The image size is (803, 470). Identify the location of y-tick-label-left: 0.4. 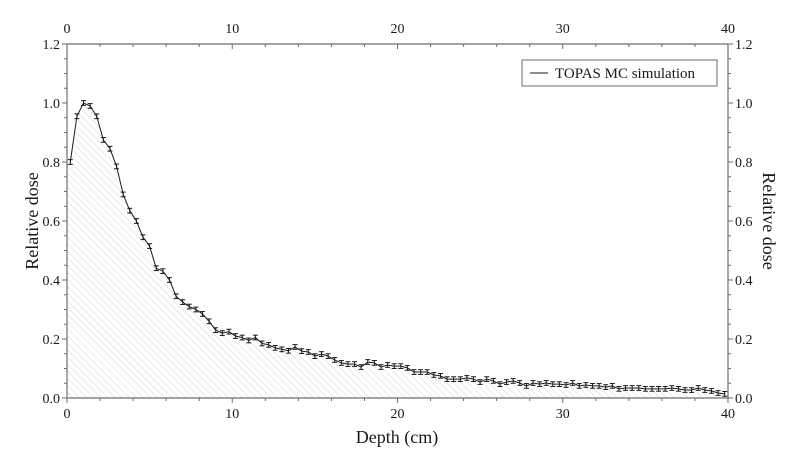
(52, 281).